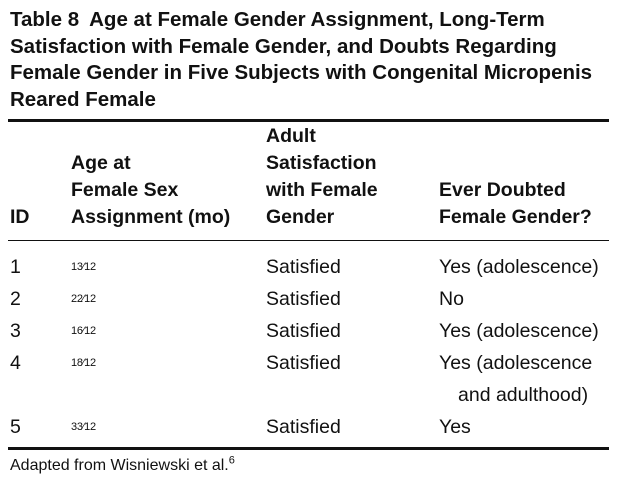 This screenshot has height=482, width=622. Describe the element at coordinates (151, 190) in the screenshot. I see `header-age: Age at Female Sex Assignment (mo)` at that location.